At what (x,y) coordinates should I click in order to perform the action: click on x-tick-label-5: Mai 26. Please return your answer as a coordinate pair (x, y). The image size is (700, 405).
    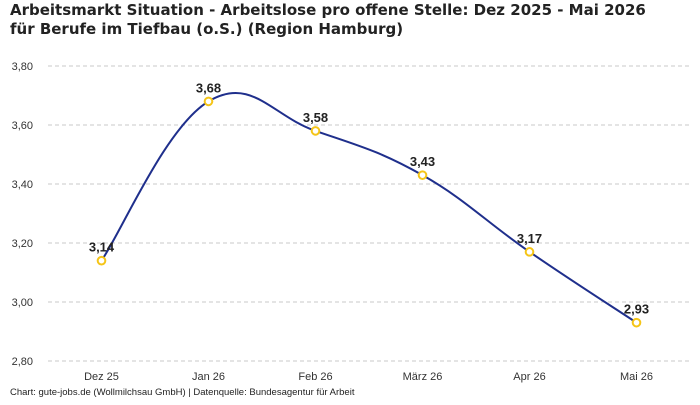
    Looking at the image, I should click on (636, 377).